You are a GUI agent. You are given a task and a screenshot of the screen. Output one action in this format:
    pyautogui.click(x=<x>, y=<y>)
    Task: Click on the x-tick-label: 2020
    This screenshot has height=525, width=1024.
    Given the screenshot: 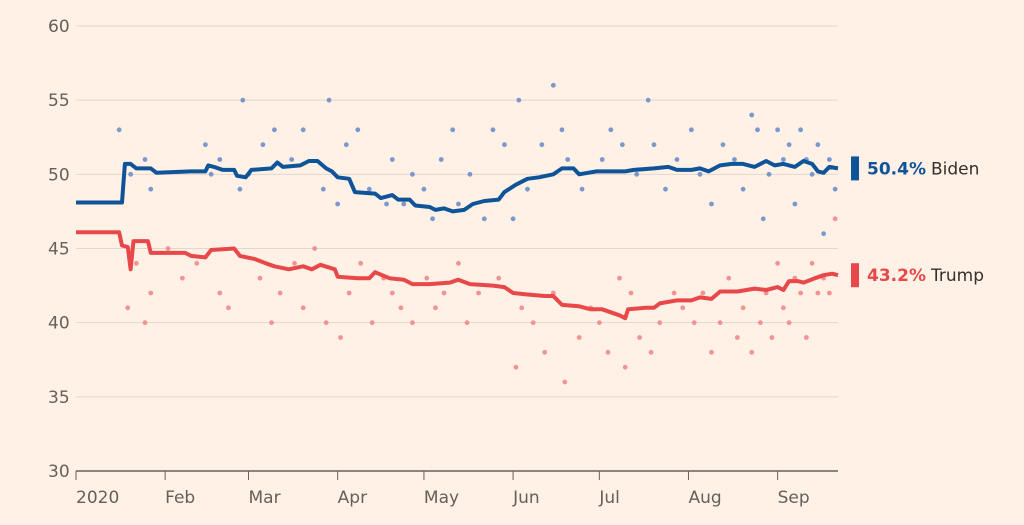 What is the action you would take?
    pyautogui.click(x=97, y=498)
    